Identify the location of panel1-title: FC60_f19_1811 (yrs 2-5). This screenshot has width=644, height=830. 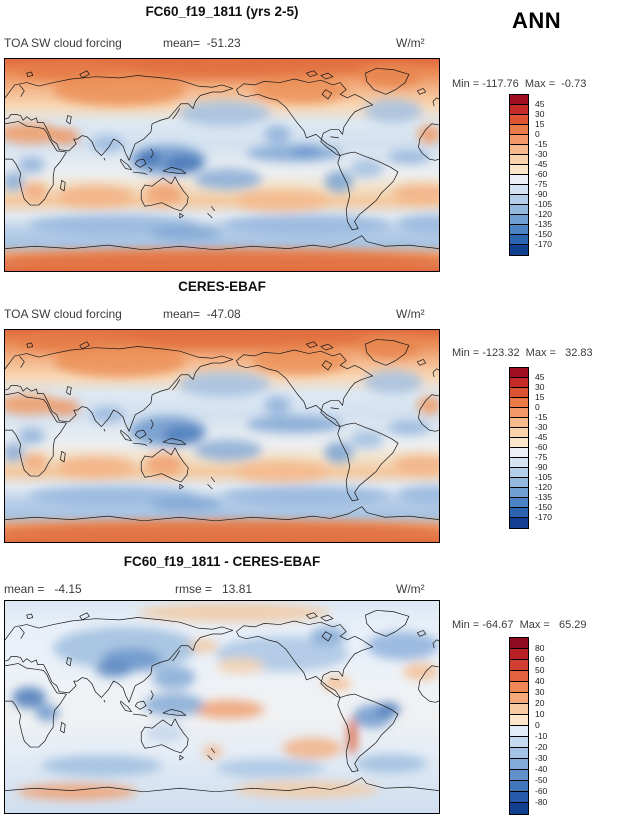
(222, 11).